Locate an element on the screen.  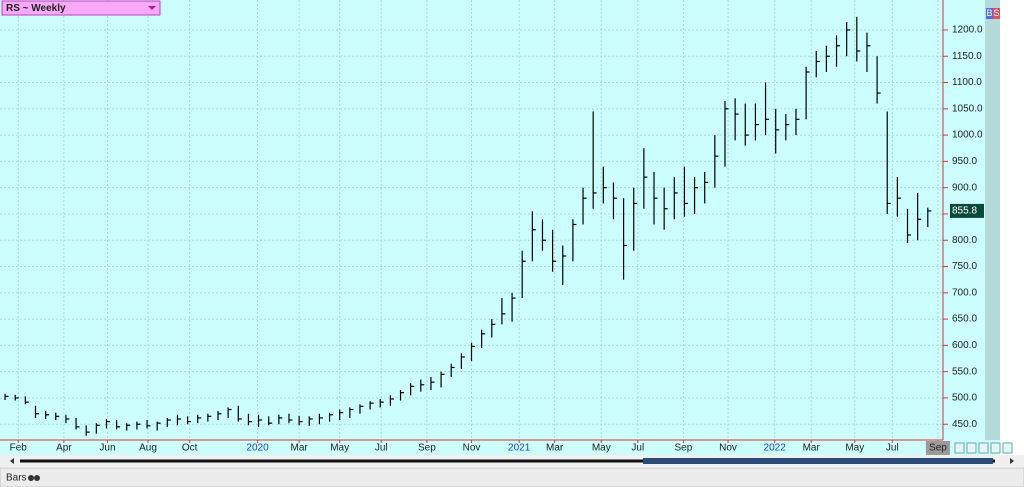
button-s-label: S is located at coordinates (996, 13).